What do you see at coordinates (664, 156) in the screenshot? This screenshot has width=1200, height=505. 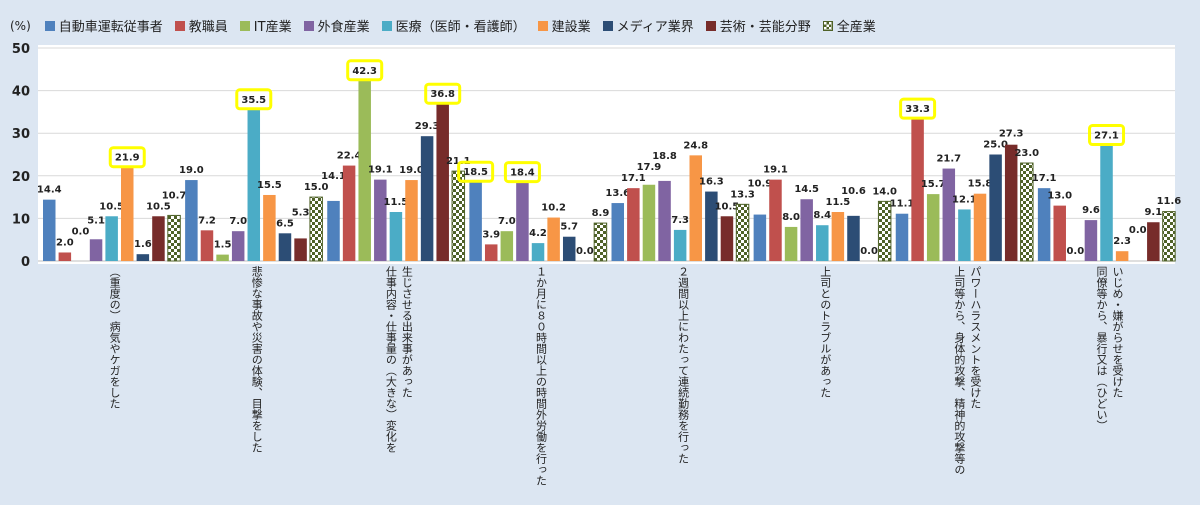 I see `data-label: 18.8` at bounding box center [664, 156].